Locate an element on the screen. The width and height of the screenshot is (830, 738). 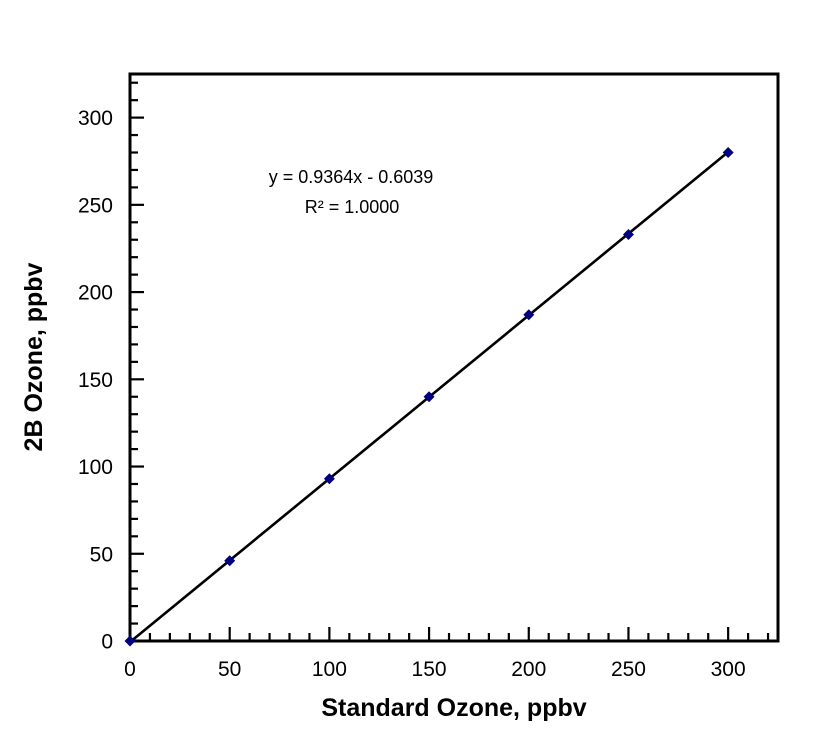
y-tick-label: 250 is located at coordinates (95, 205).